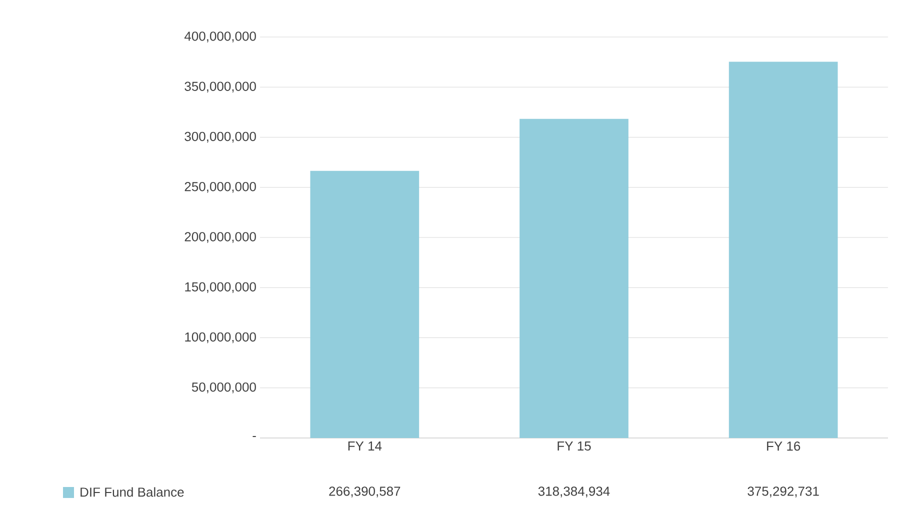 This screenshot has width=916, height=518. What do you see at coordinates (220, 287) in the screenshot?
I see `y-tick-label: 150,000,000` at bounding box center [220, 287].